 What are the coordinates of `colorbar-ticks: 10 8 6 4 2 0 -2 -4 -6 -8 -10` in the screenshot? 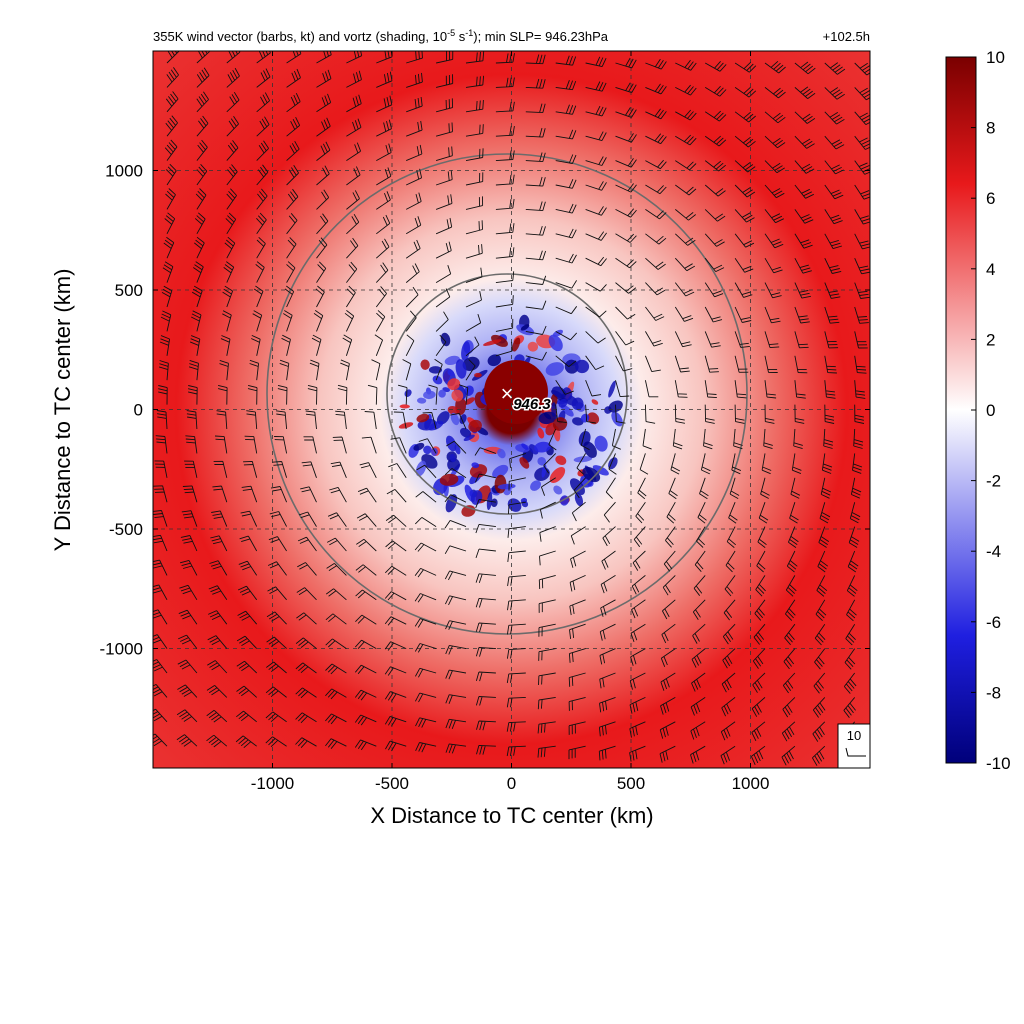 It's located at (991, 410).